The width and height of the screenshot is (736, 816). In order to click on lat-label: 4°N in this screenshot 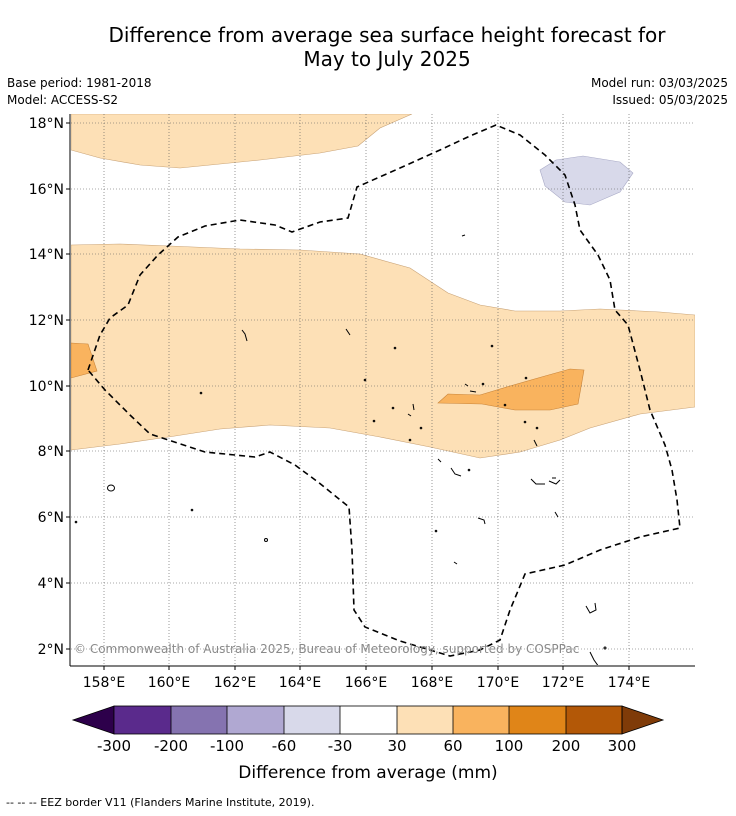, I will do `click(51, 584)`.